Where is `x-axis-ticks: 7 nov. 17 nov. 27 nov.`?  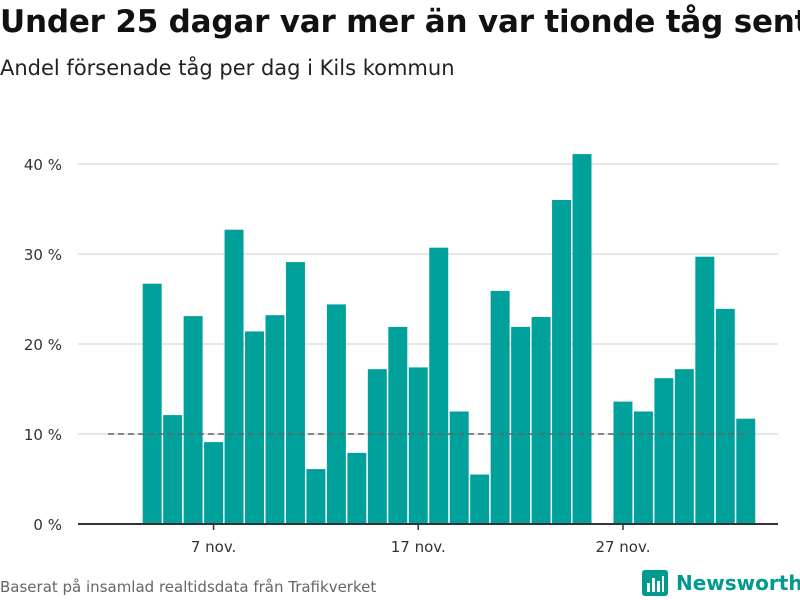
x-axis-ticks: 7 nov. 17 nov. 27 nov. is located at coordinates (420, 540).